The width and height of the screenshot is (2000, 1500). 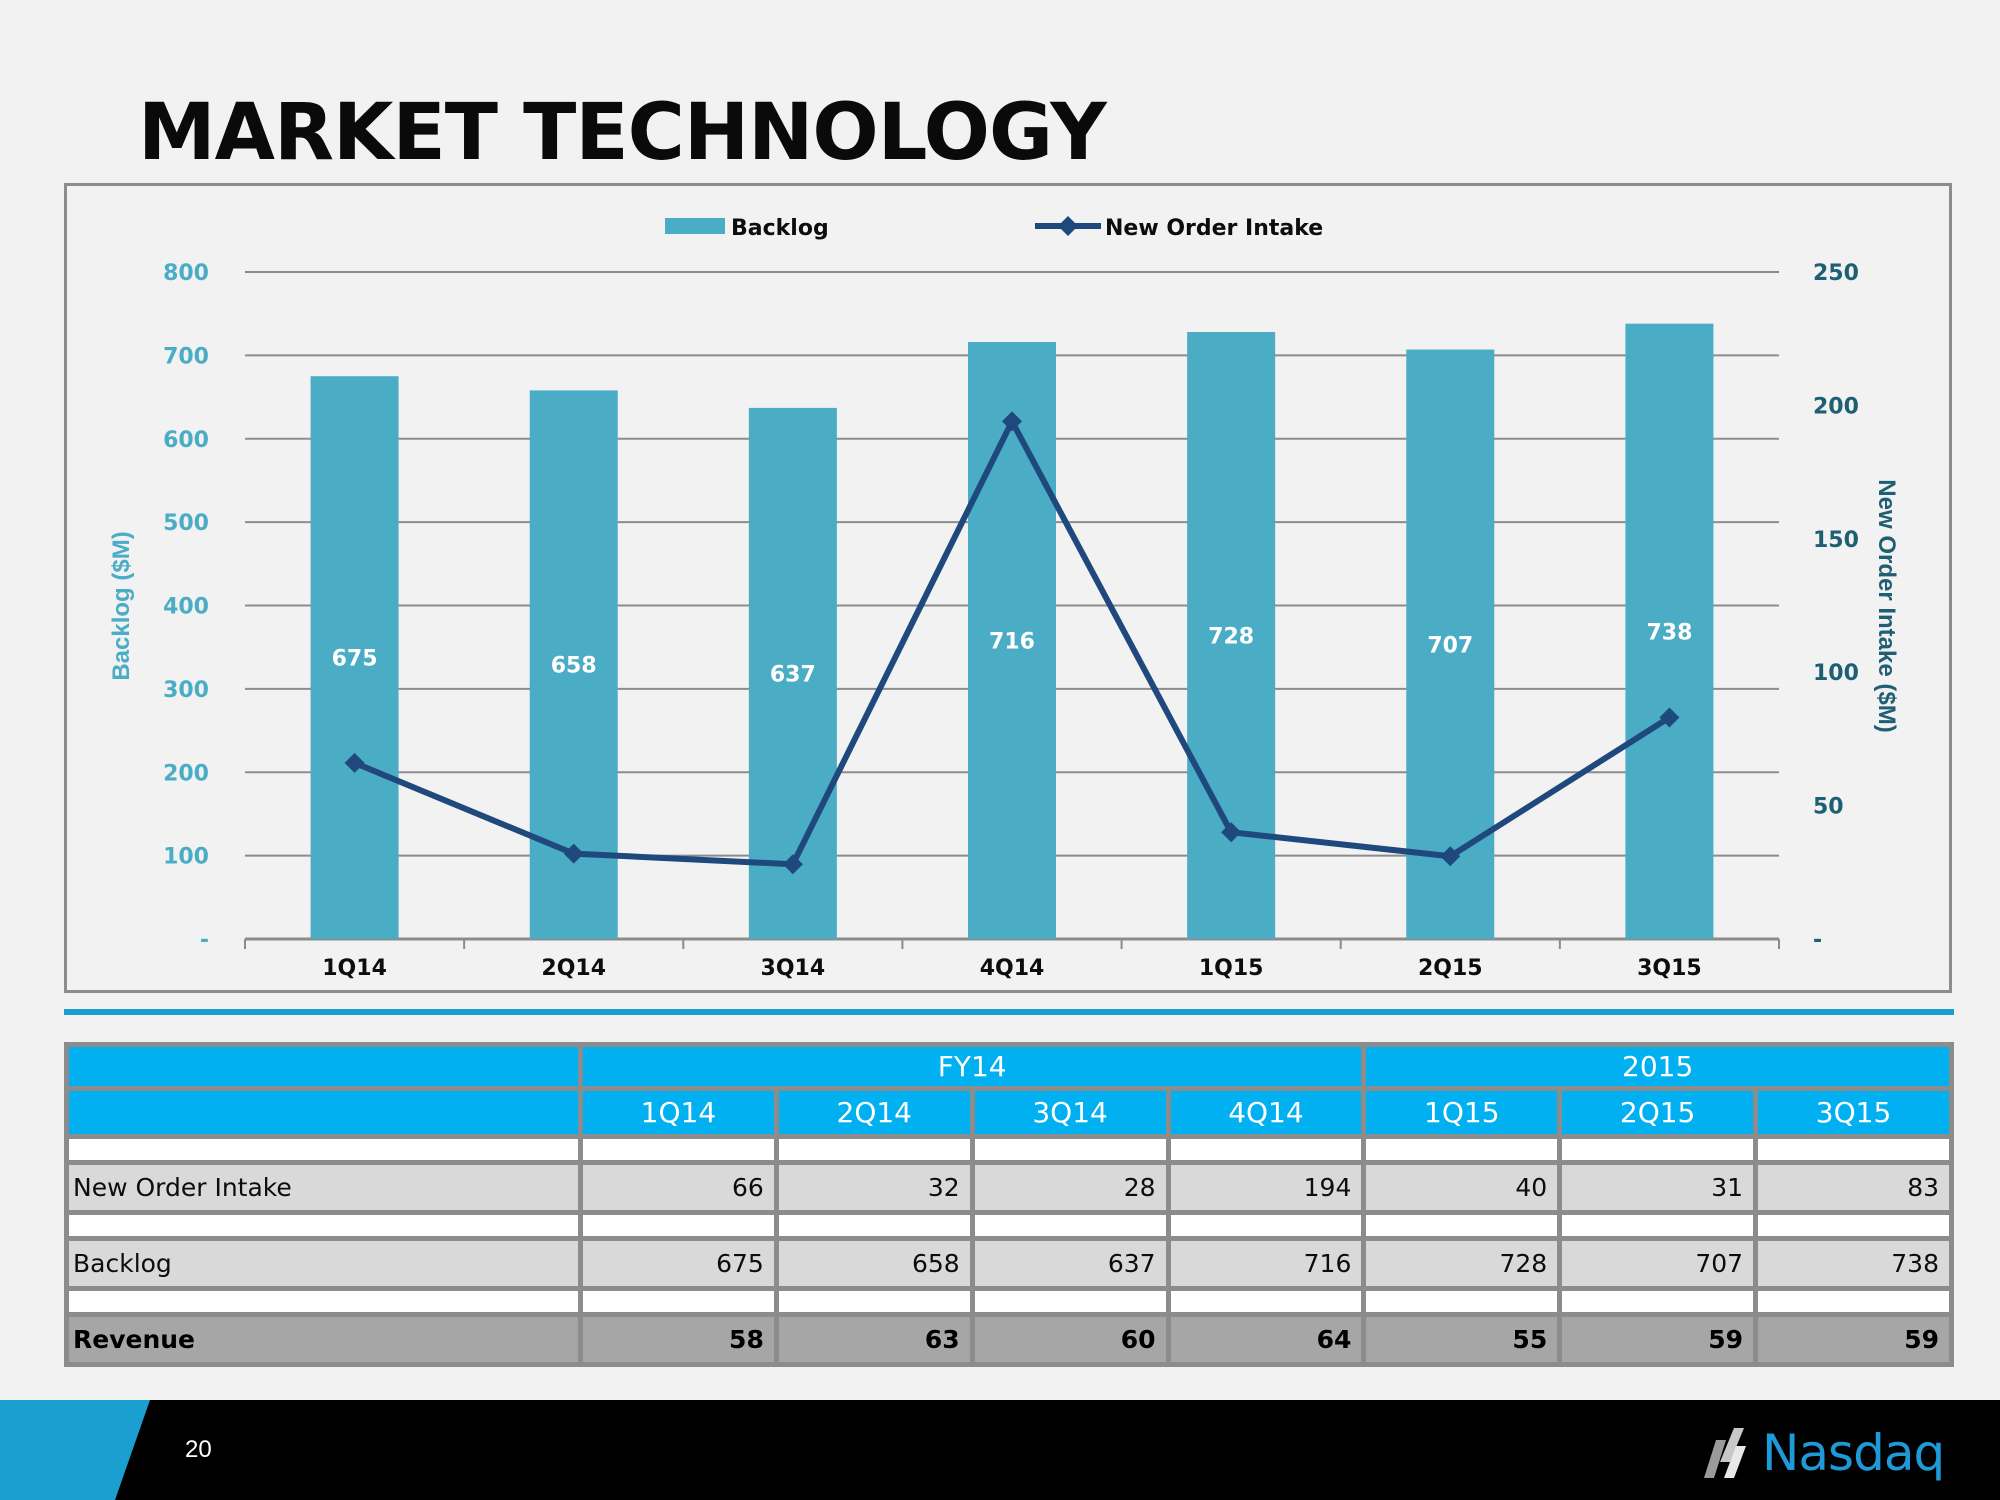 I want to click on table-cell: 66, so click(x=678, y=1187).